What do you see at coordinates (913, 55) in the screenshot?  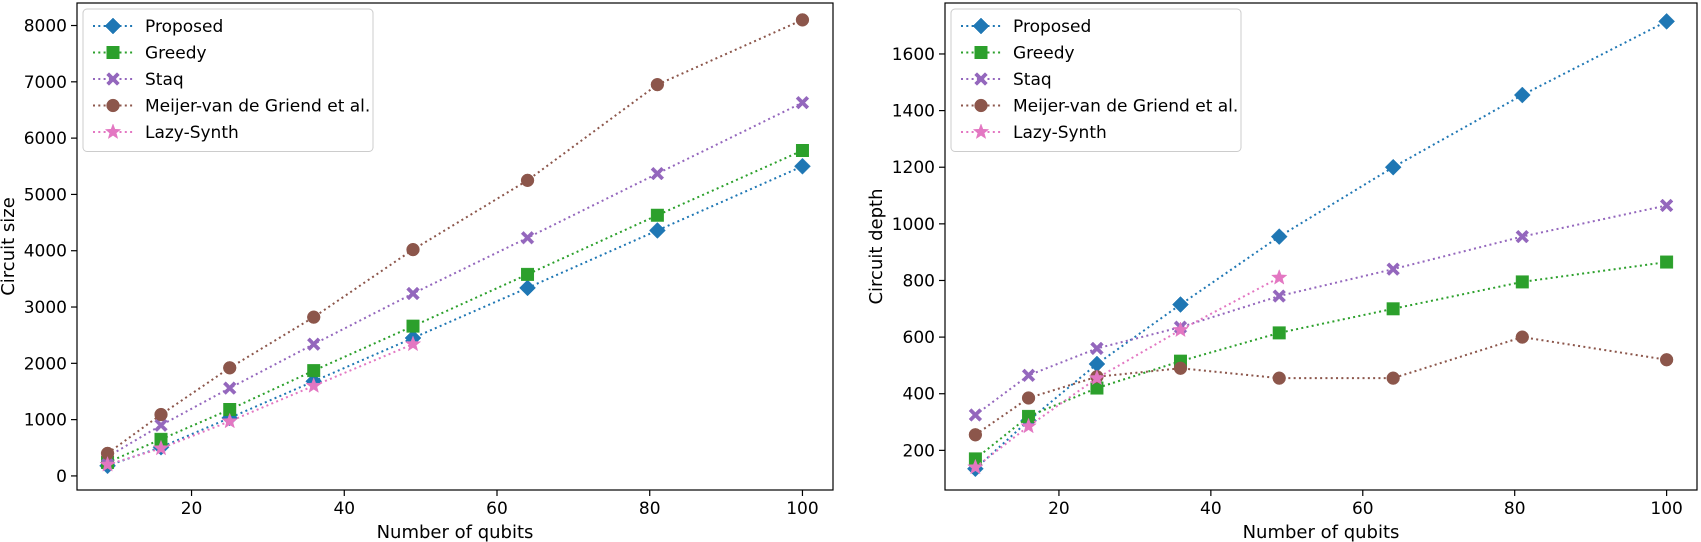 I see `y-tick-label: 1600` at bounding box center [913, 55].